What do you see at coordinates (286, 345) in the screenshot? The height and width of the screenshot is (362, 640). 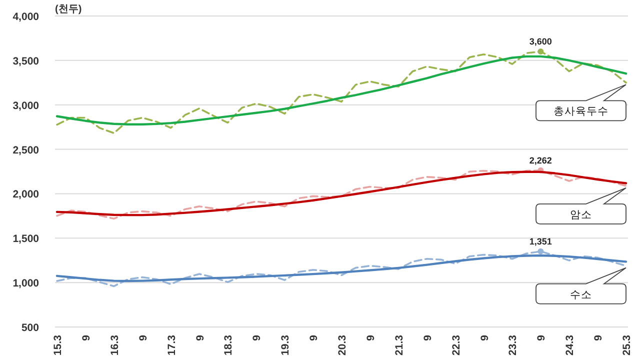 I see `x-tick-label: 19.3` at bounding box center [286, 345].